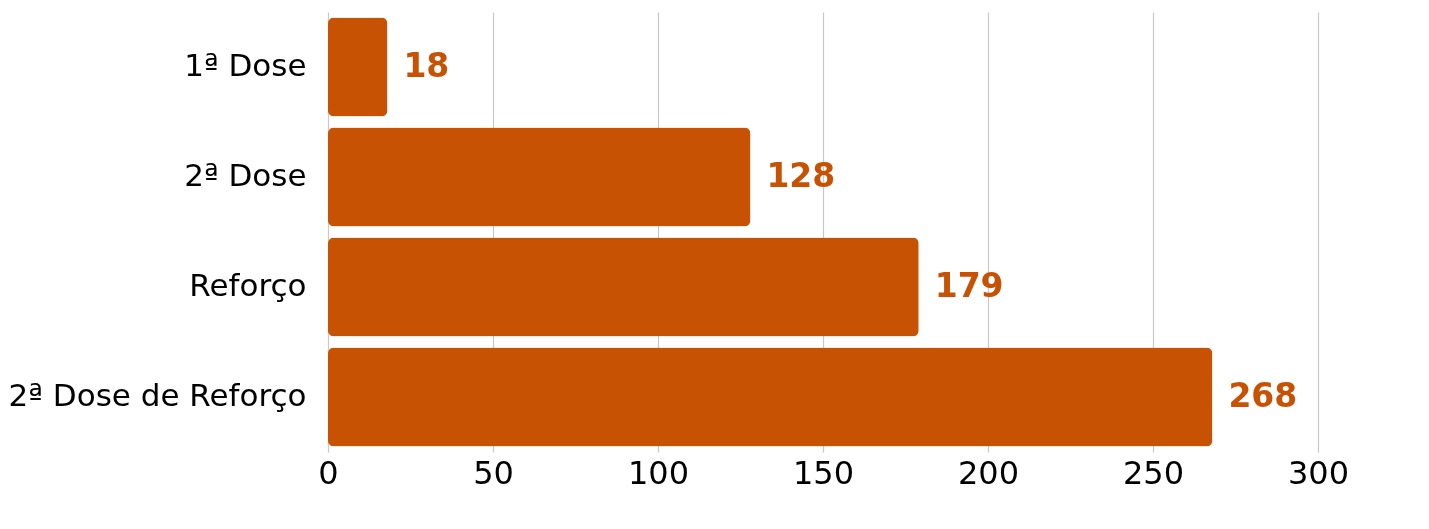 Image resolution: width=1429 pixels, height=529 pixels. Describe the element at coordinates (426, 65) in the screenshot. I see `data-label: 18` at that location.